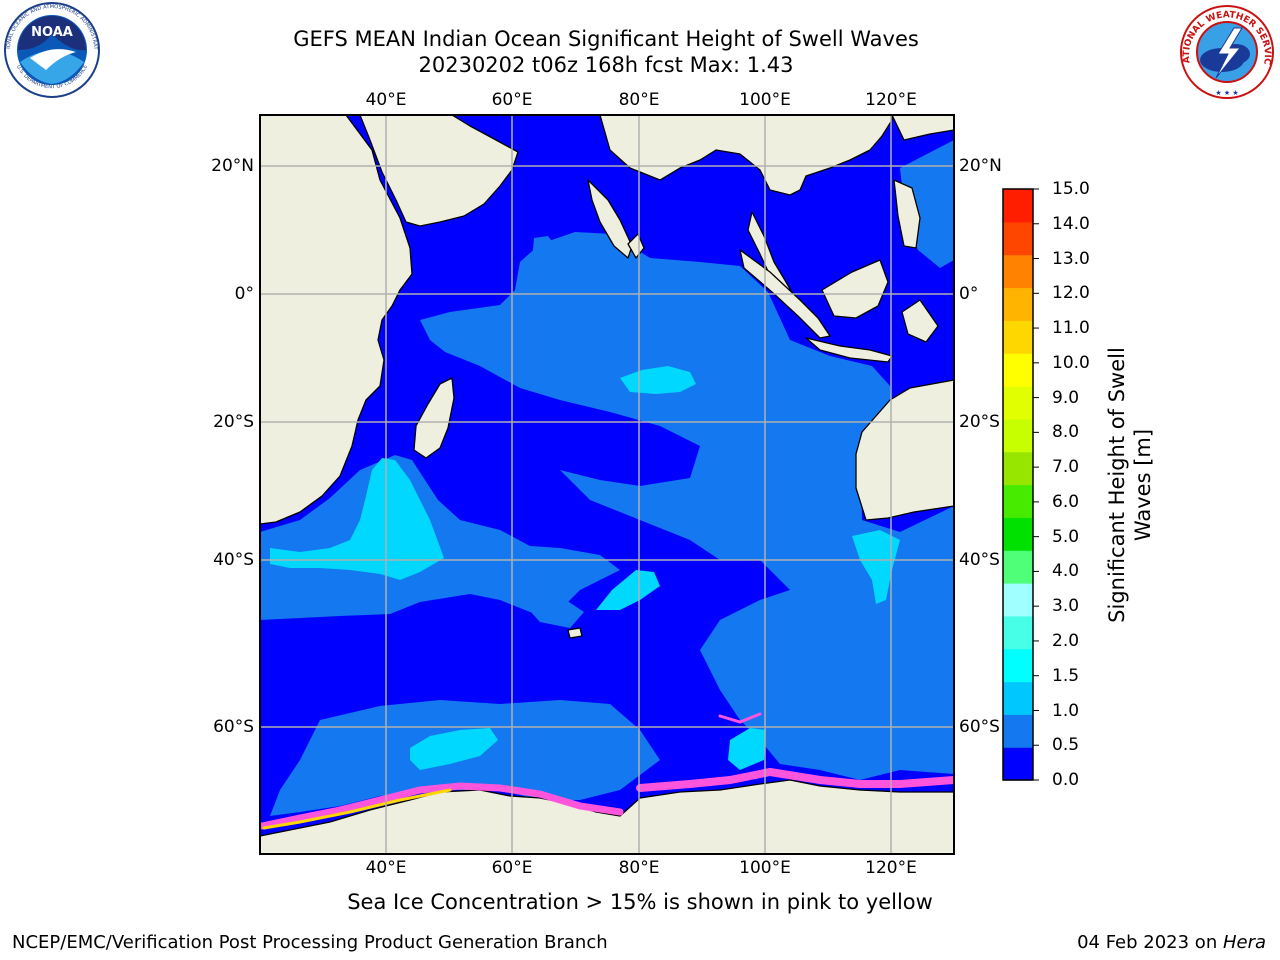 Image resolution: width=1280 pixels, height=960 pixels. What do you see at coordinates (1150, 942) in the screenshot?
I see `footer-date-text: 04 Feb 2023 on` at bounding box center [1150, 942].